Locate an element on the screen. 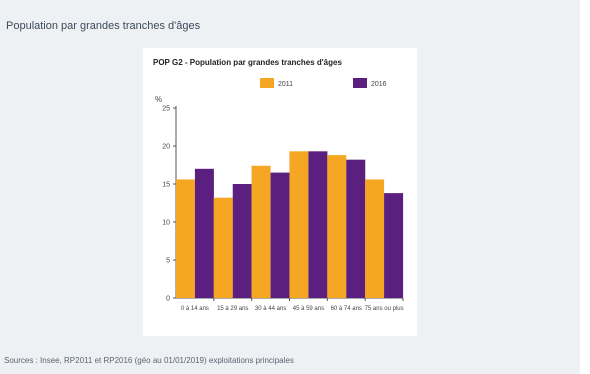  x-tick-label: 60 à 74 ans is located at coordinates (346, 309).